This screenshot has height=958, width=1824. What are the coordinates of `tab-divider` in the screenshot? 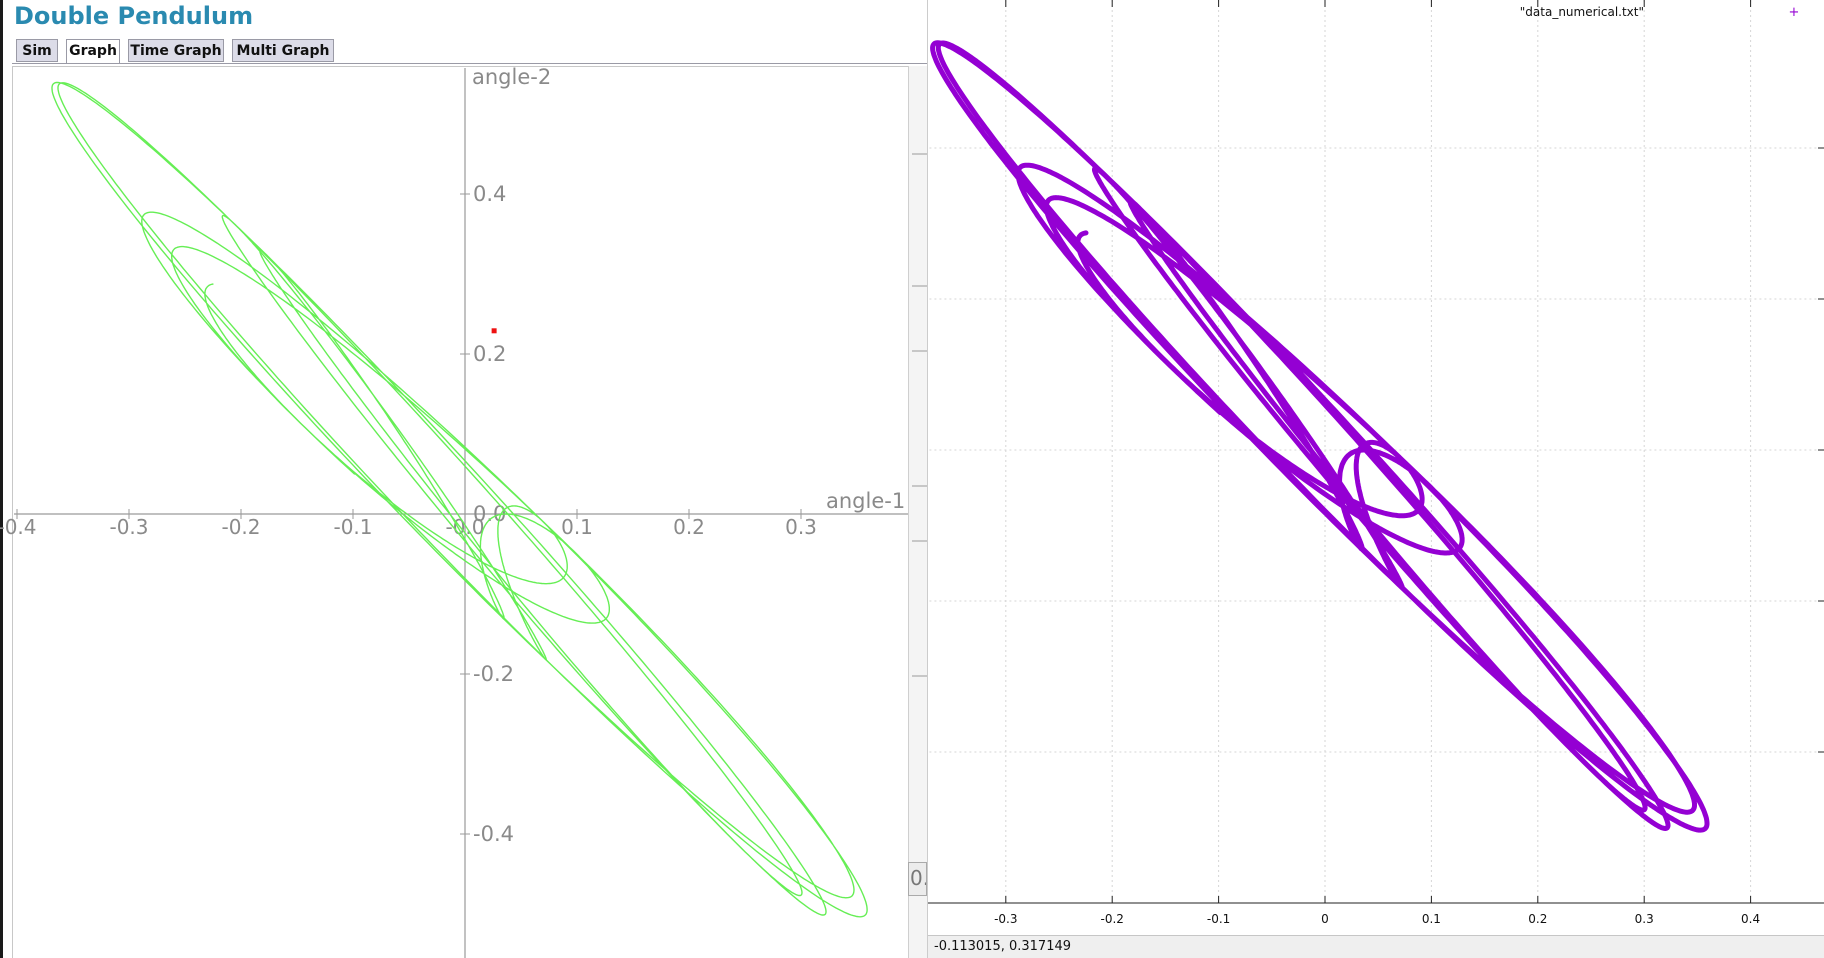 It's located at (469, 63).